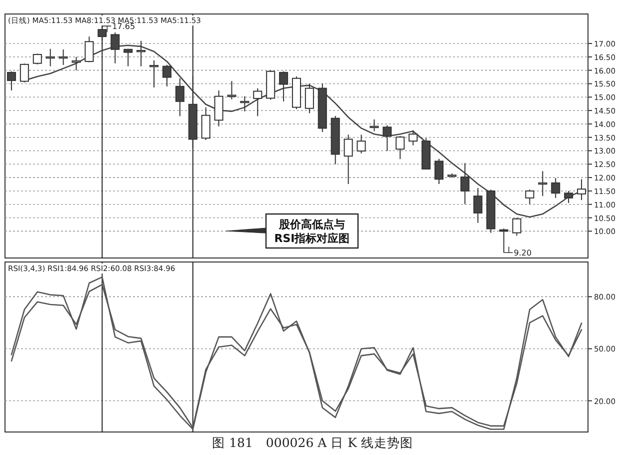  What do you see at coordinates (523, 253) in the screenshot?
I see `annotation: 9.20` at bounding box center [523, 253].